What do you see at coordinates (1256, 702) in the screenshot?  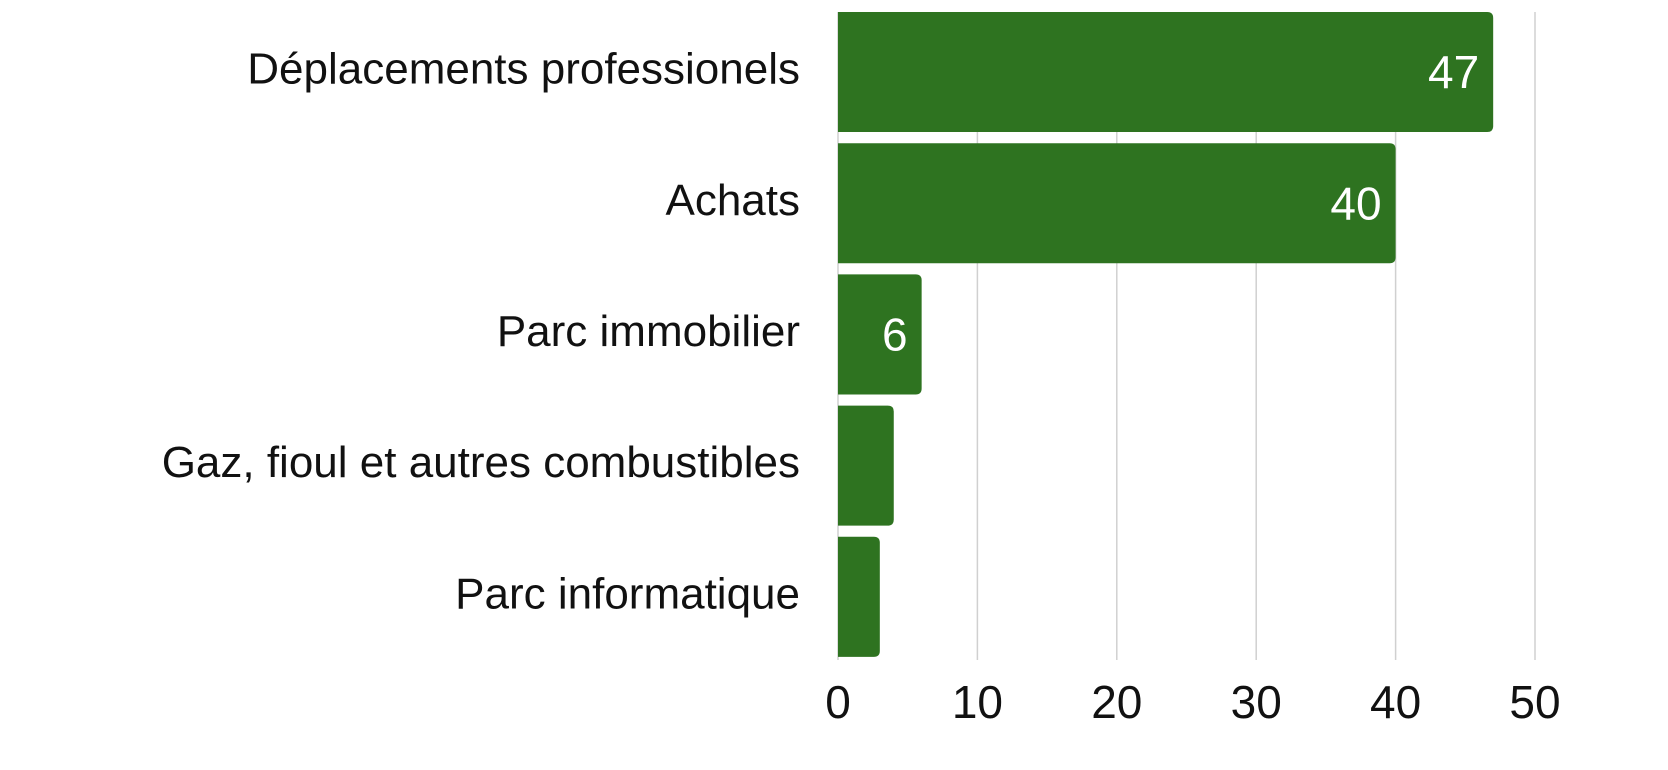 I see `x-tick-label: 30` at bounding box center [1256, 702].